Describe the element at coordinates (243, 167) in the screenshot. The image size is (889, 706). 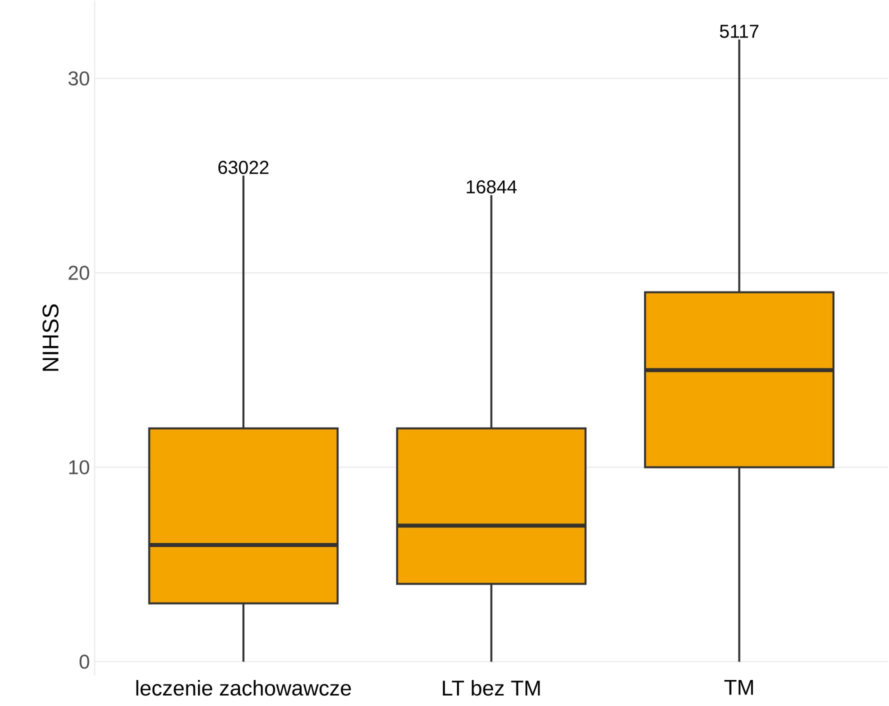
I see `annotation: 63022` at that location.